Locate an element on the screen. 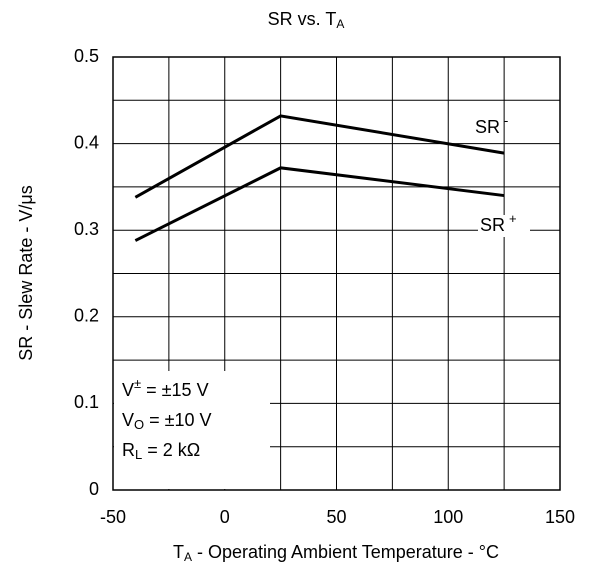 Image resolution: width=591 pixels, height=573 pixels. x-tick-label: -50 is located at coordinates (113, 517).